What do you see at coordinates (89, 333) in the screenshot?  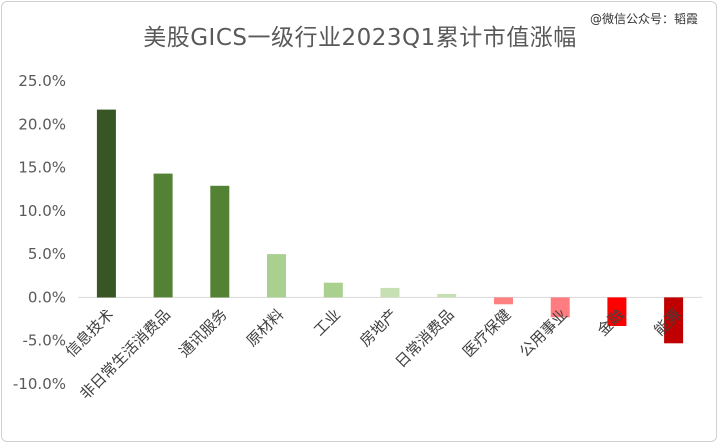 I see `category-label: 信息技术` at bounding box center [89, 333].